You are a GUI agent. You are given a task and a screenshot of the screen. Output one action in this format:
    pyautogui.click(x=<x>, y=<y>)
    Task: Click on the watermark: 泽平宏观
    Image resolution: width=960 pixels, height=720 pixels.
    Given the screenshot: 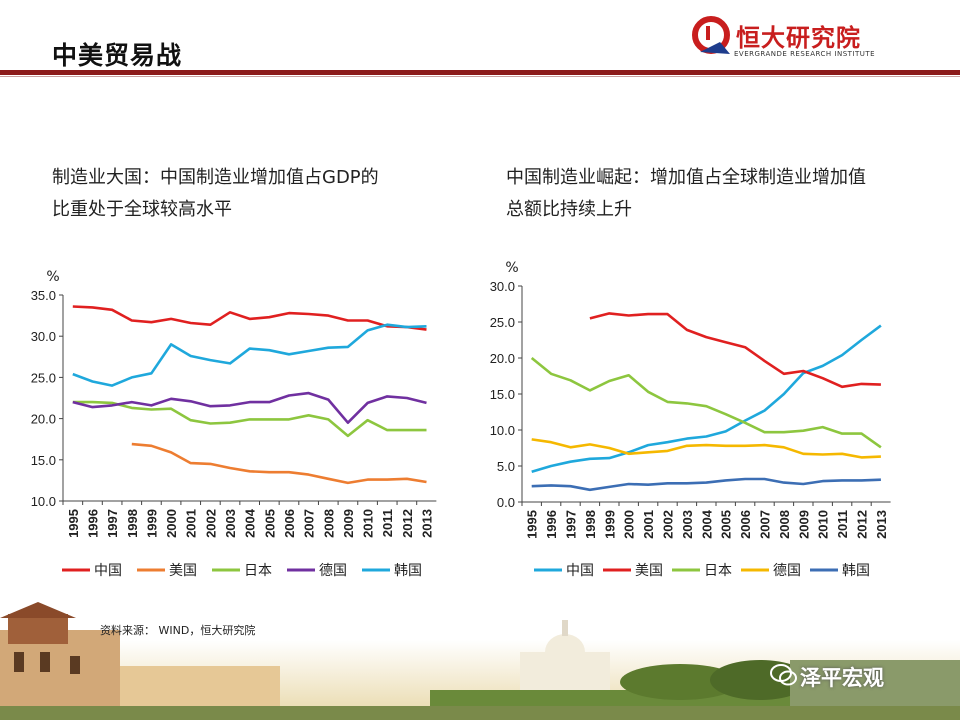 What is the action you would take?
    pyautogui.click(x=842, y=678)
    